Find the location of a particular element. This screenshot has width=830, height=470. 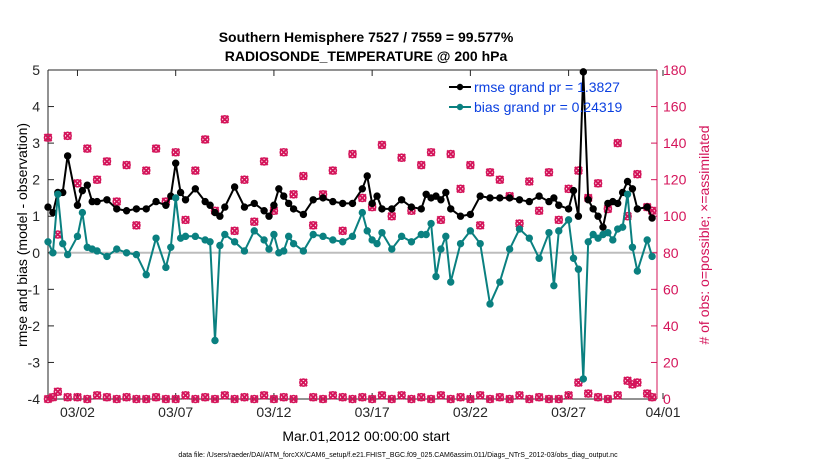

legend-entry-rmse-series: rmse grand pr = 1.3827 is located at coordinates (547, 87).